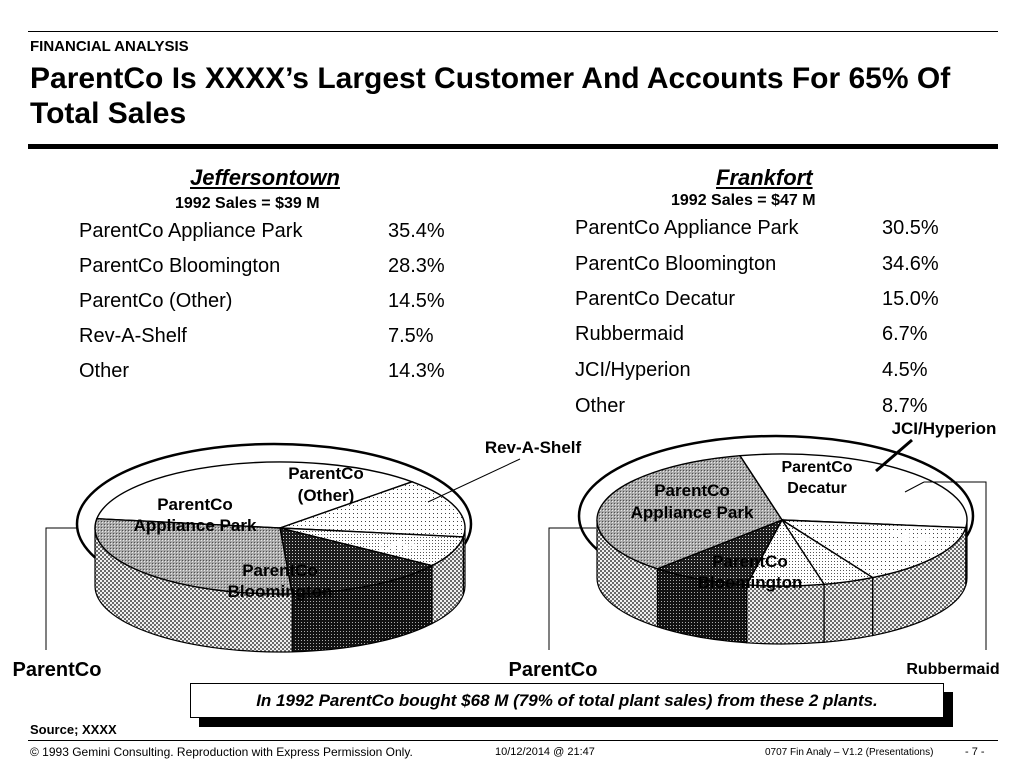 This screenshot has width=1024, height=767. I want to click on slice-label-parentco-other: (Other), so click(326, 495).